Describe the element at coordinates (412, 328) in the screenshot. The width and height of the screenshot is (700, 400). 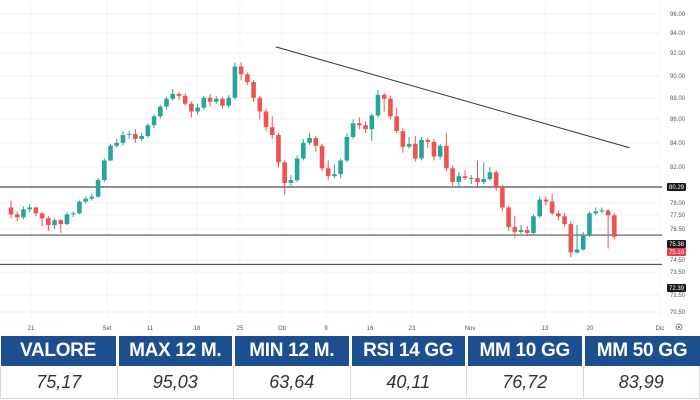
I see `x-tick-label: 23` at that location.